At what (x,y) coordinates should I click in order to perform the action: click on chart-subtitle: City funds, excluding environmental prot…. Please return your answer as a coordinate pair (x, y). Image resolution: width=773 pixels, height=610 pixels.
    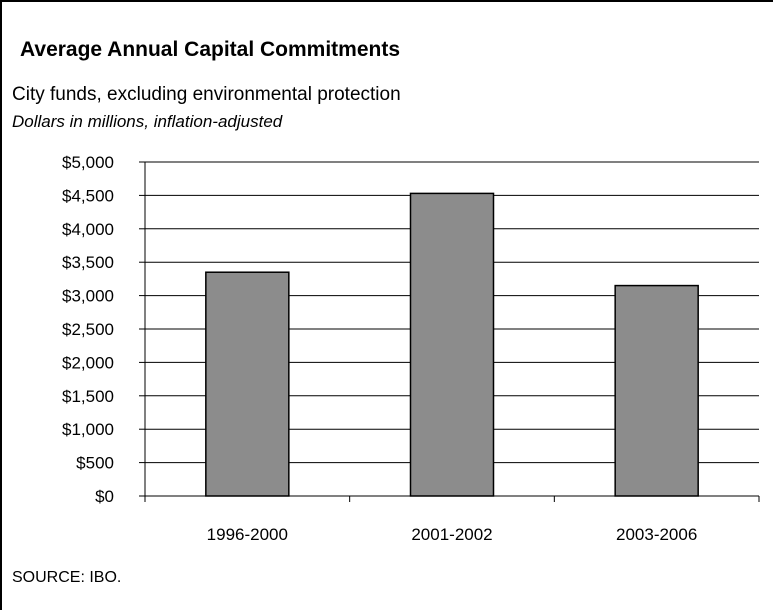
    Looking at the image, I should click on (206, 94).